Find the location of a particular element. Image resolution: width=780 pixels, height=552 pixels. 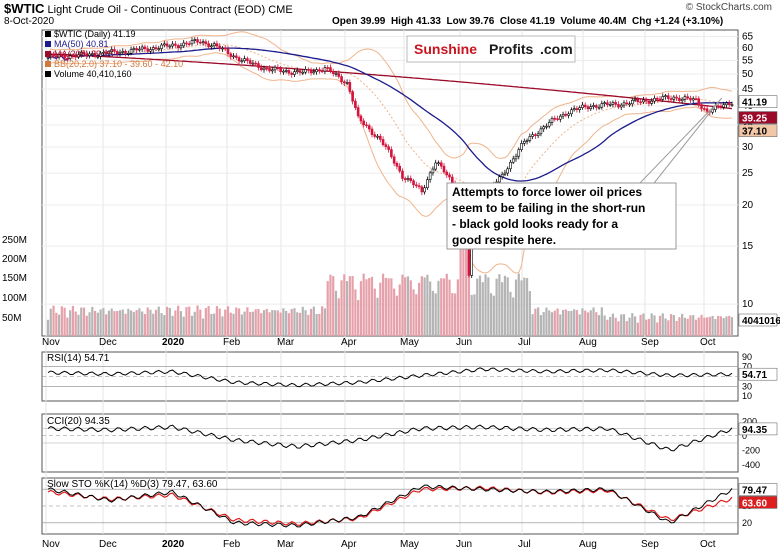

volume-tick: 150M is located at coordinates (14, 278).